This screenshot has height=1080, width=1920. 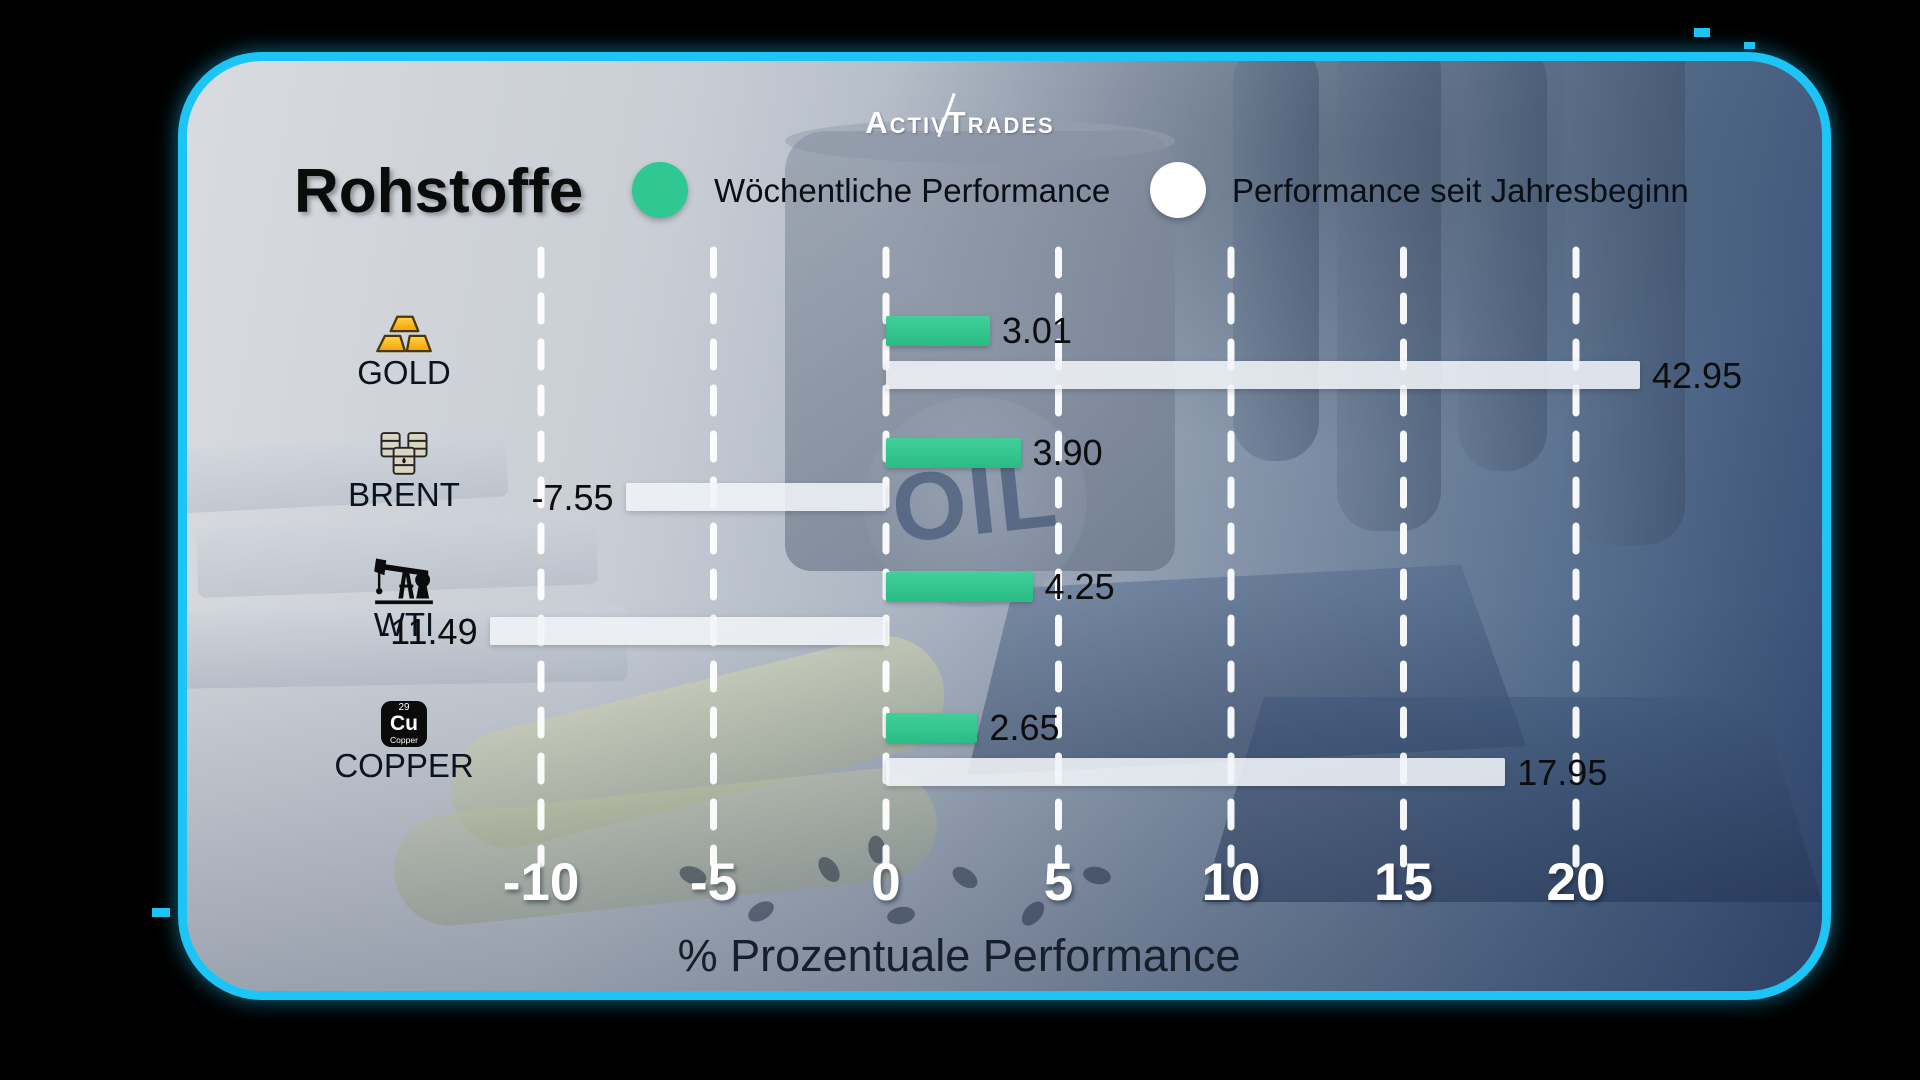 What do you see at coordinates (1263, 375) in the screenshot?
I see `bar-ytd-gold` at bounding box center [1263, 375].